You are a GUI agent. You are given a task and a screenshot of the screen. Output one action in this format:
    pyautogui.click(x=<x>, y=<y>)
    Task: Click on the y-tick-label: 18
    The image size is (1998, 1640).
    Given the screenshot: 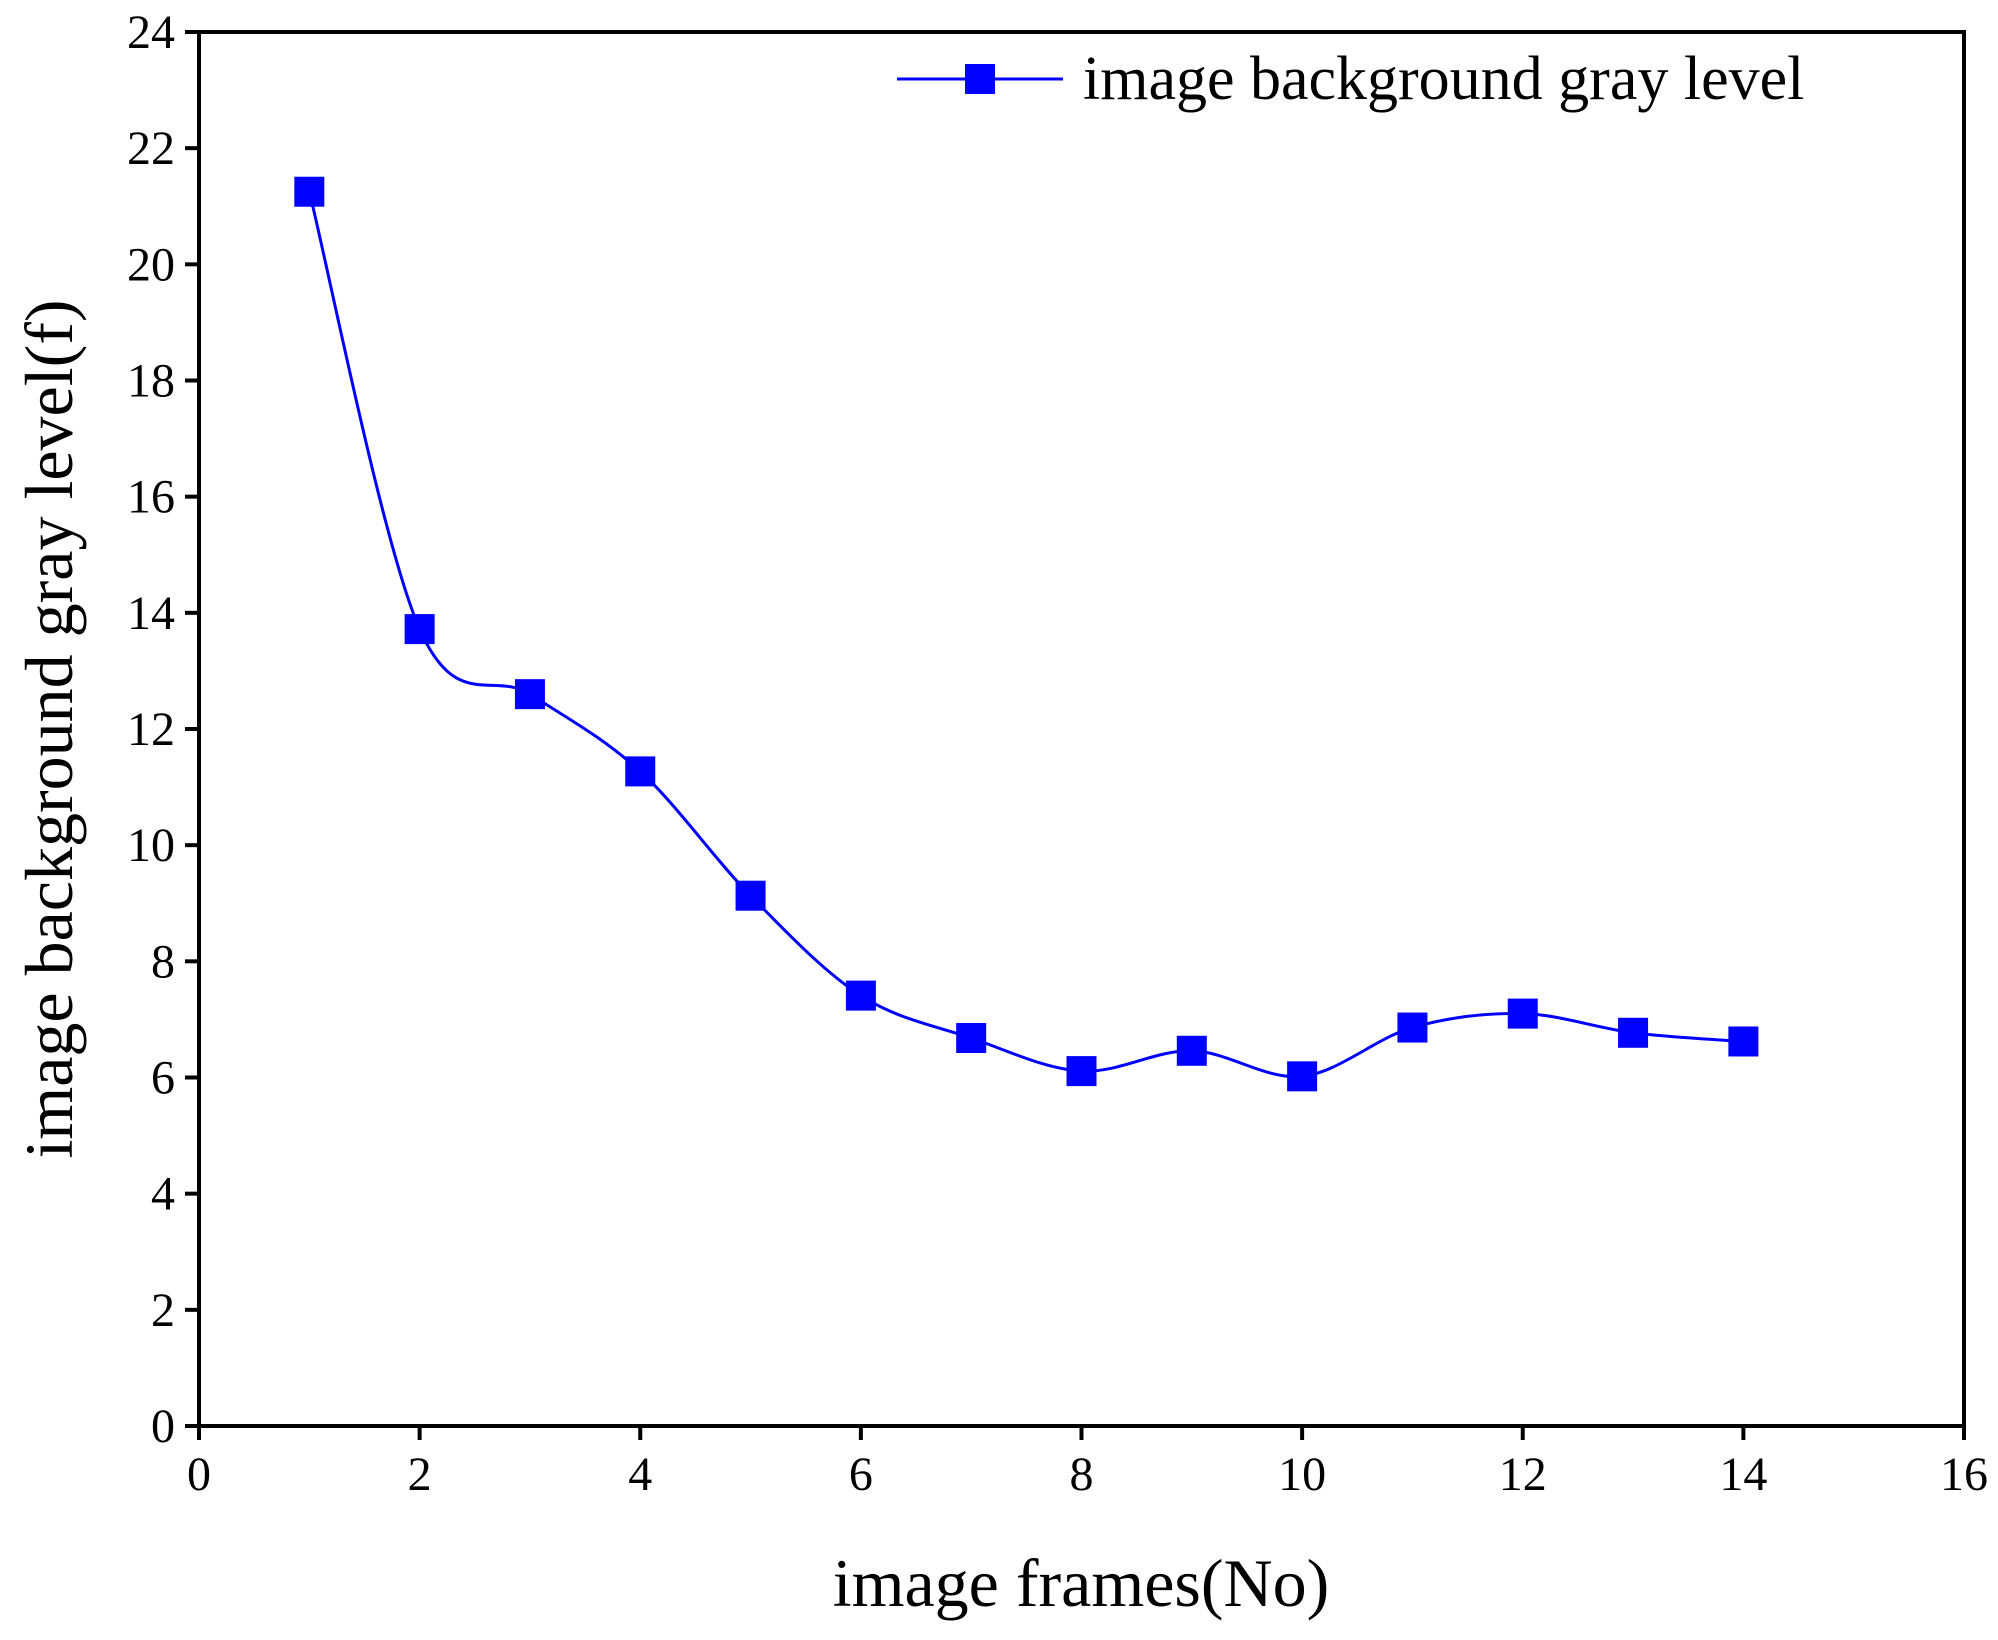 What is the action you would take?
    pyautogui.click(x=151, y=381)
    